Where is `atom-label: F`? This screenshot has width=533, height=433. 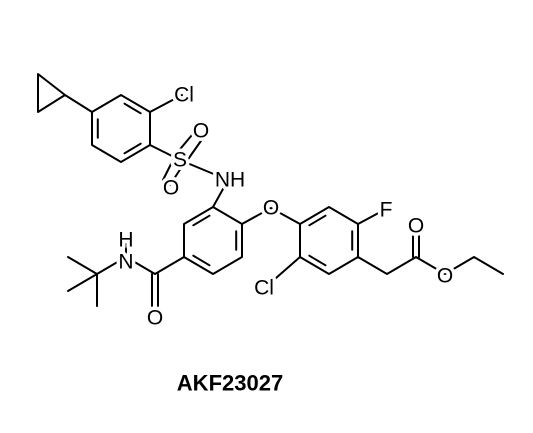
atom-label: F is located at coordinates (386, 210).